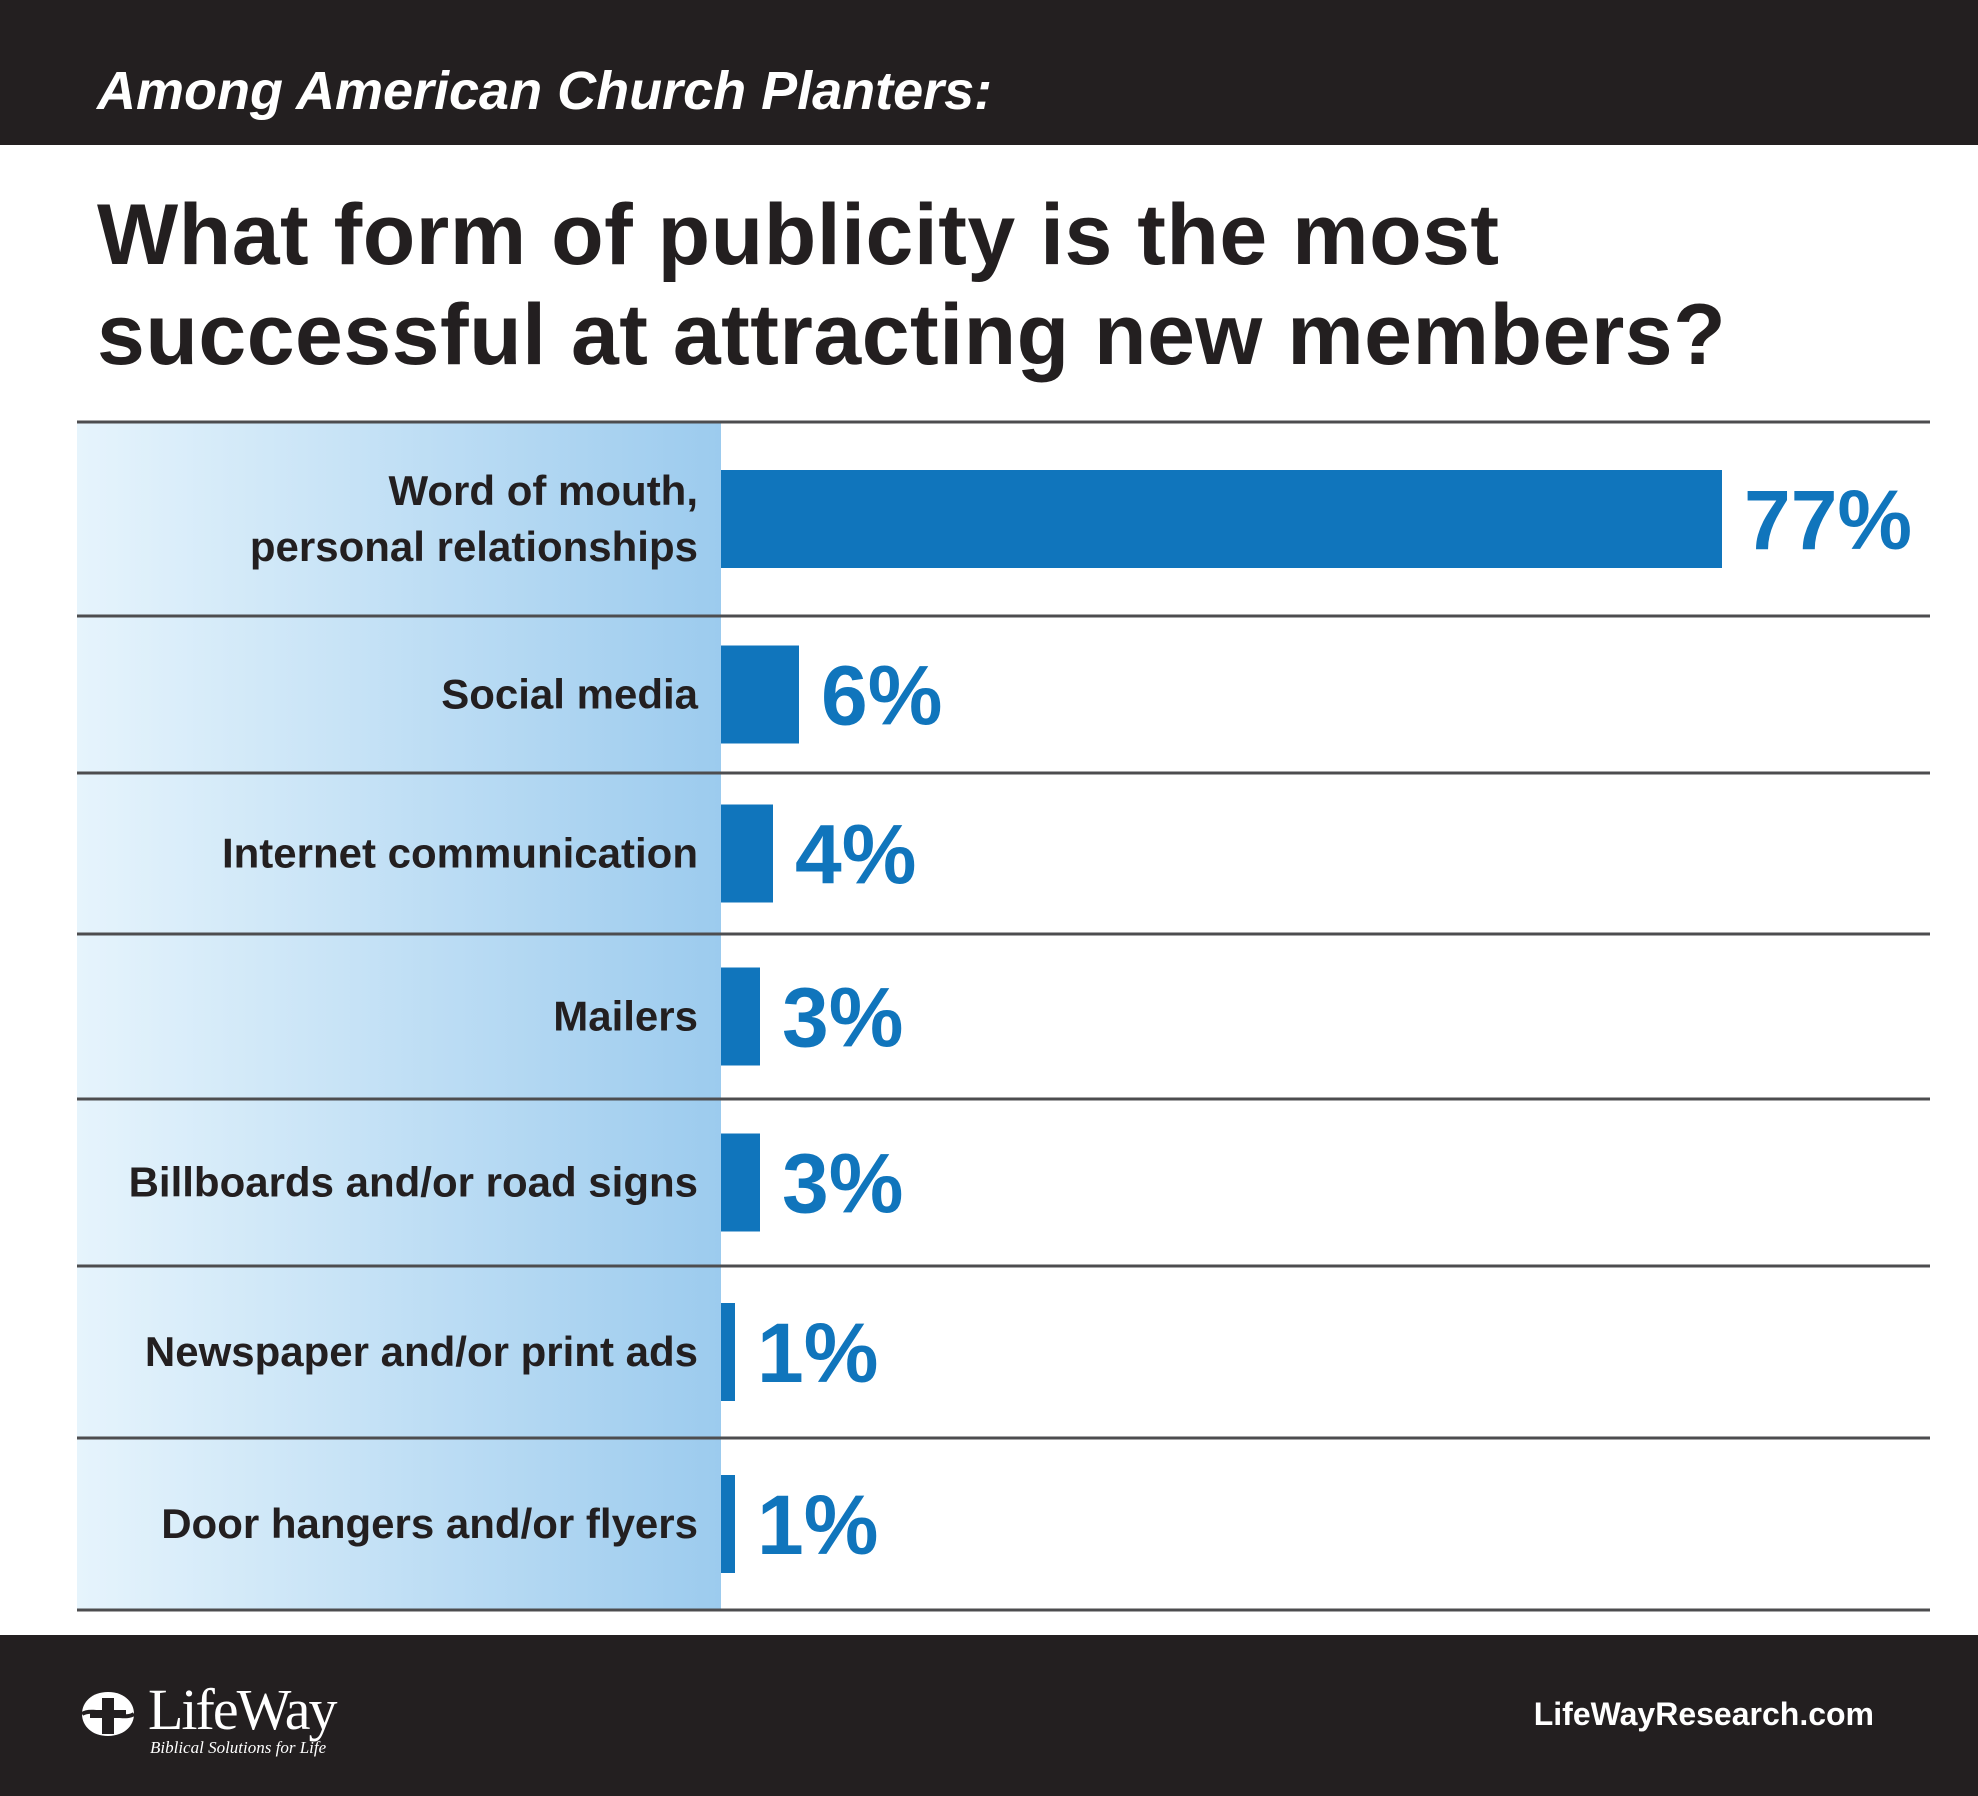  I want to click on category-label-line: Word of mouth,, so click(543, 490).